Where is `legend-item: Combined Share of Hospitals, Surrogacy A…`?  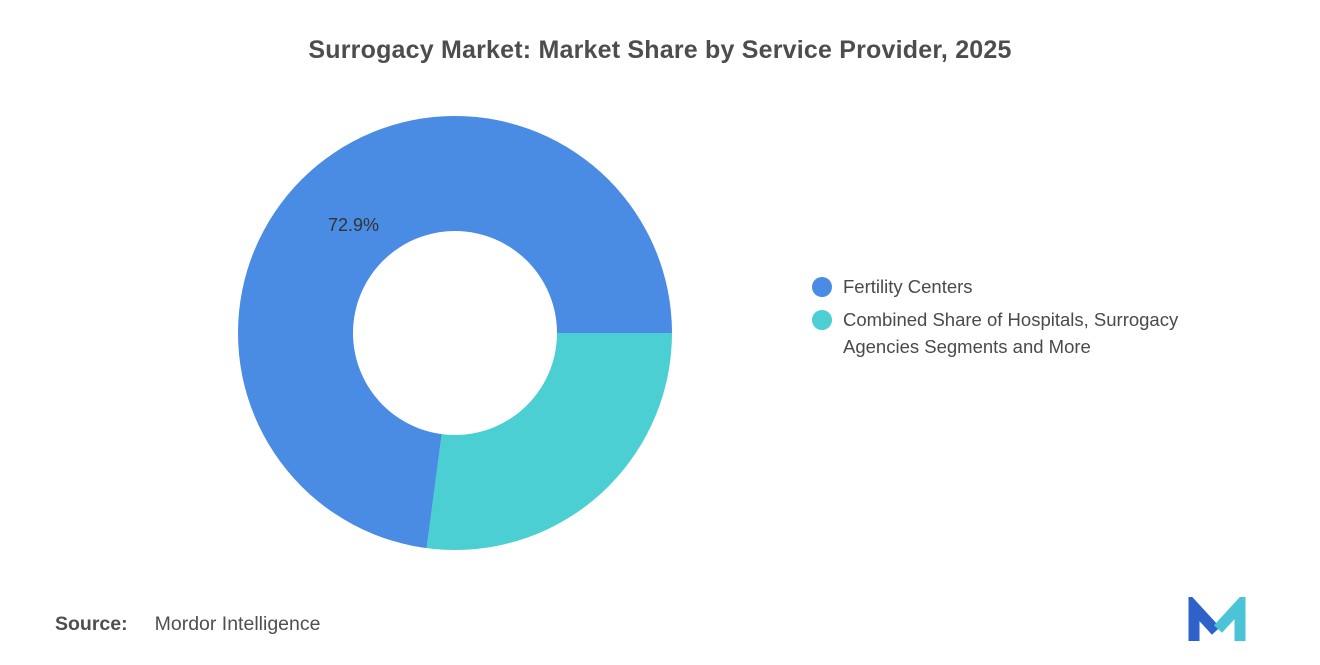 legend-item: Combined Share of Hospitals, Surrogacy A… is located at coordinates (1032, 333).